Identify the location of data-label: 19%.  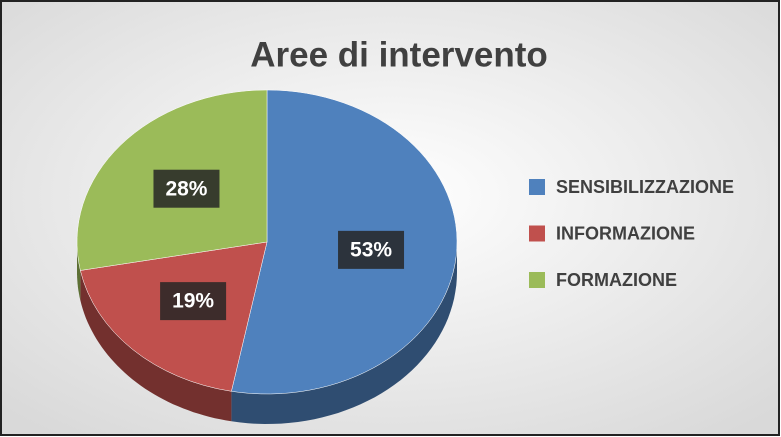
(193, 301).